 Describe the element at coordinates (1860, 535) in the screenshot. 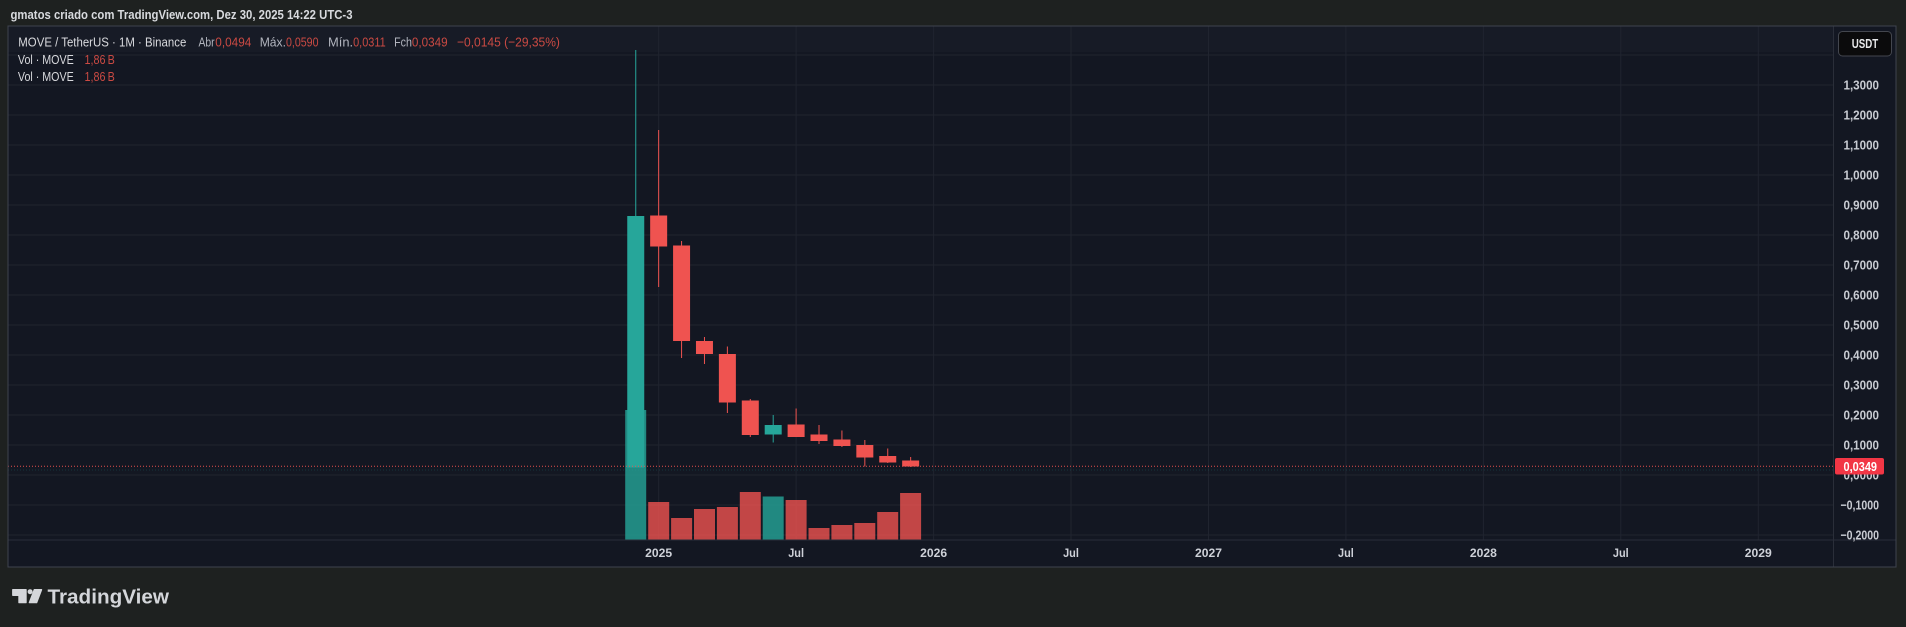

I see `svg-text: −0,2000` at that location.